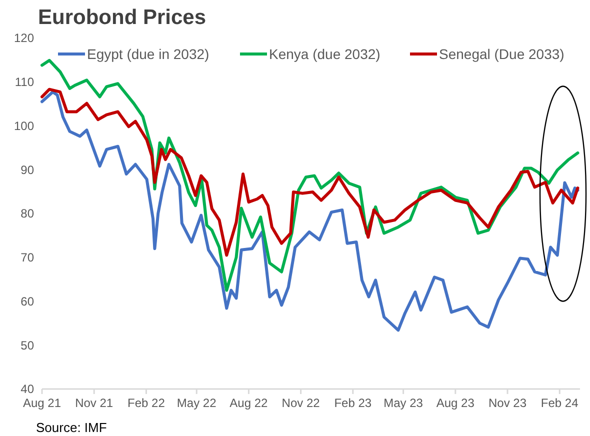  What do you see at coordinates (301, 403) in the screenshot?
I see `x-tick-label: Nov 22` at bounding box center [301, 403].